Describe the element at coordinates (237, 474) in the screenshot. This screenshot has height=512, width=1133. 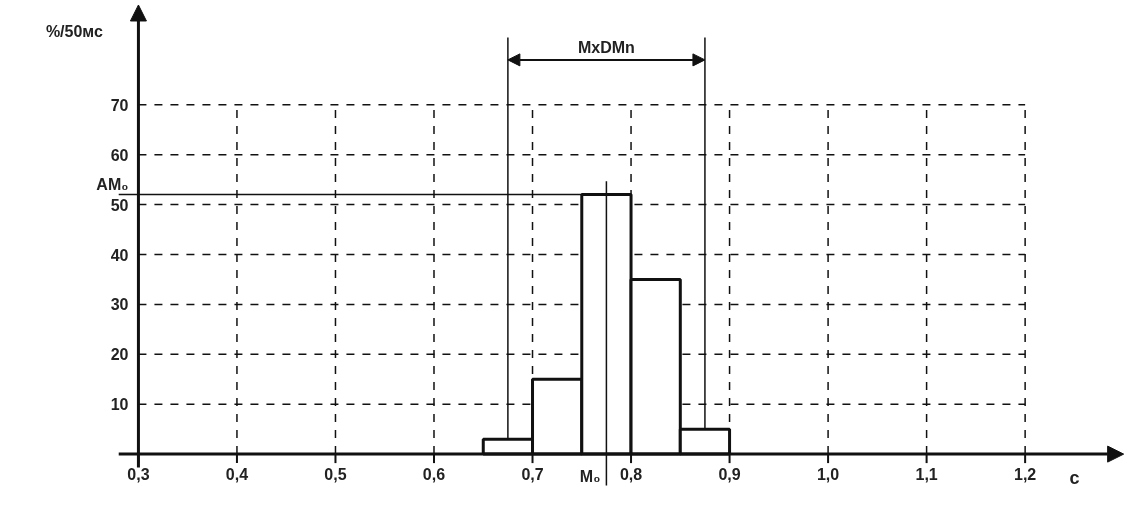
I see `x-tick-label: 0,4` at that location.